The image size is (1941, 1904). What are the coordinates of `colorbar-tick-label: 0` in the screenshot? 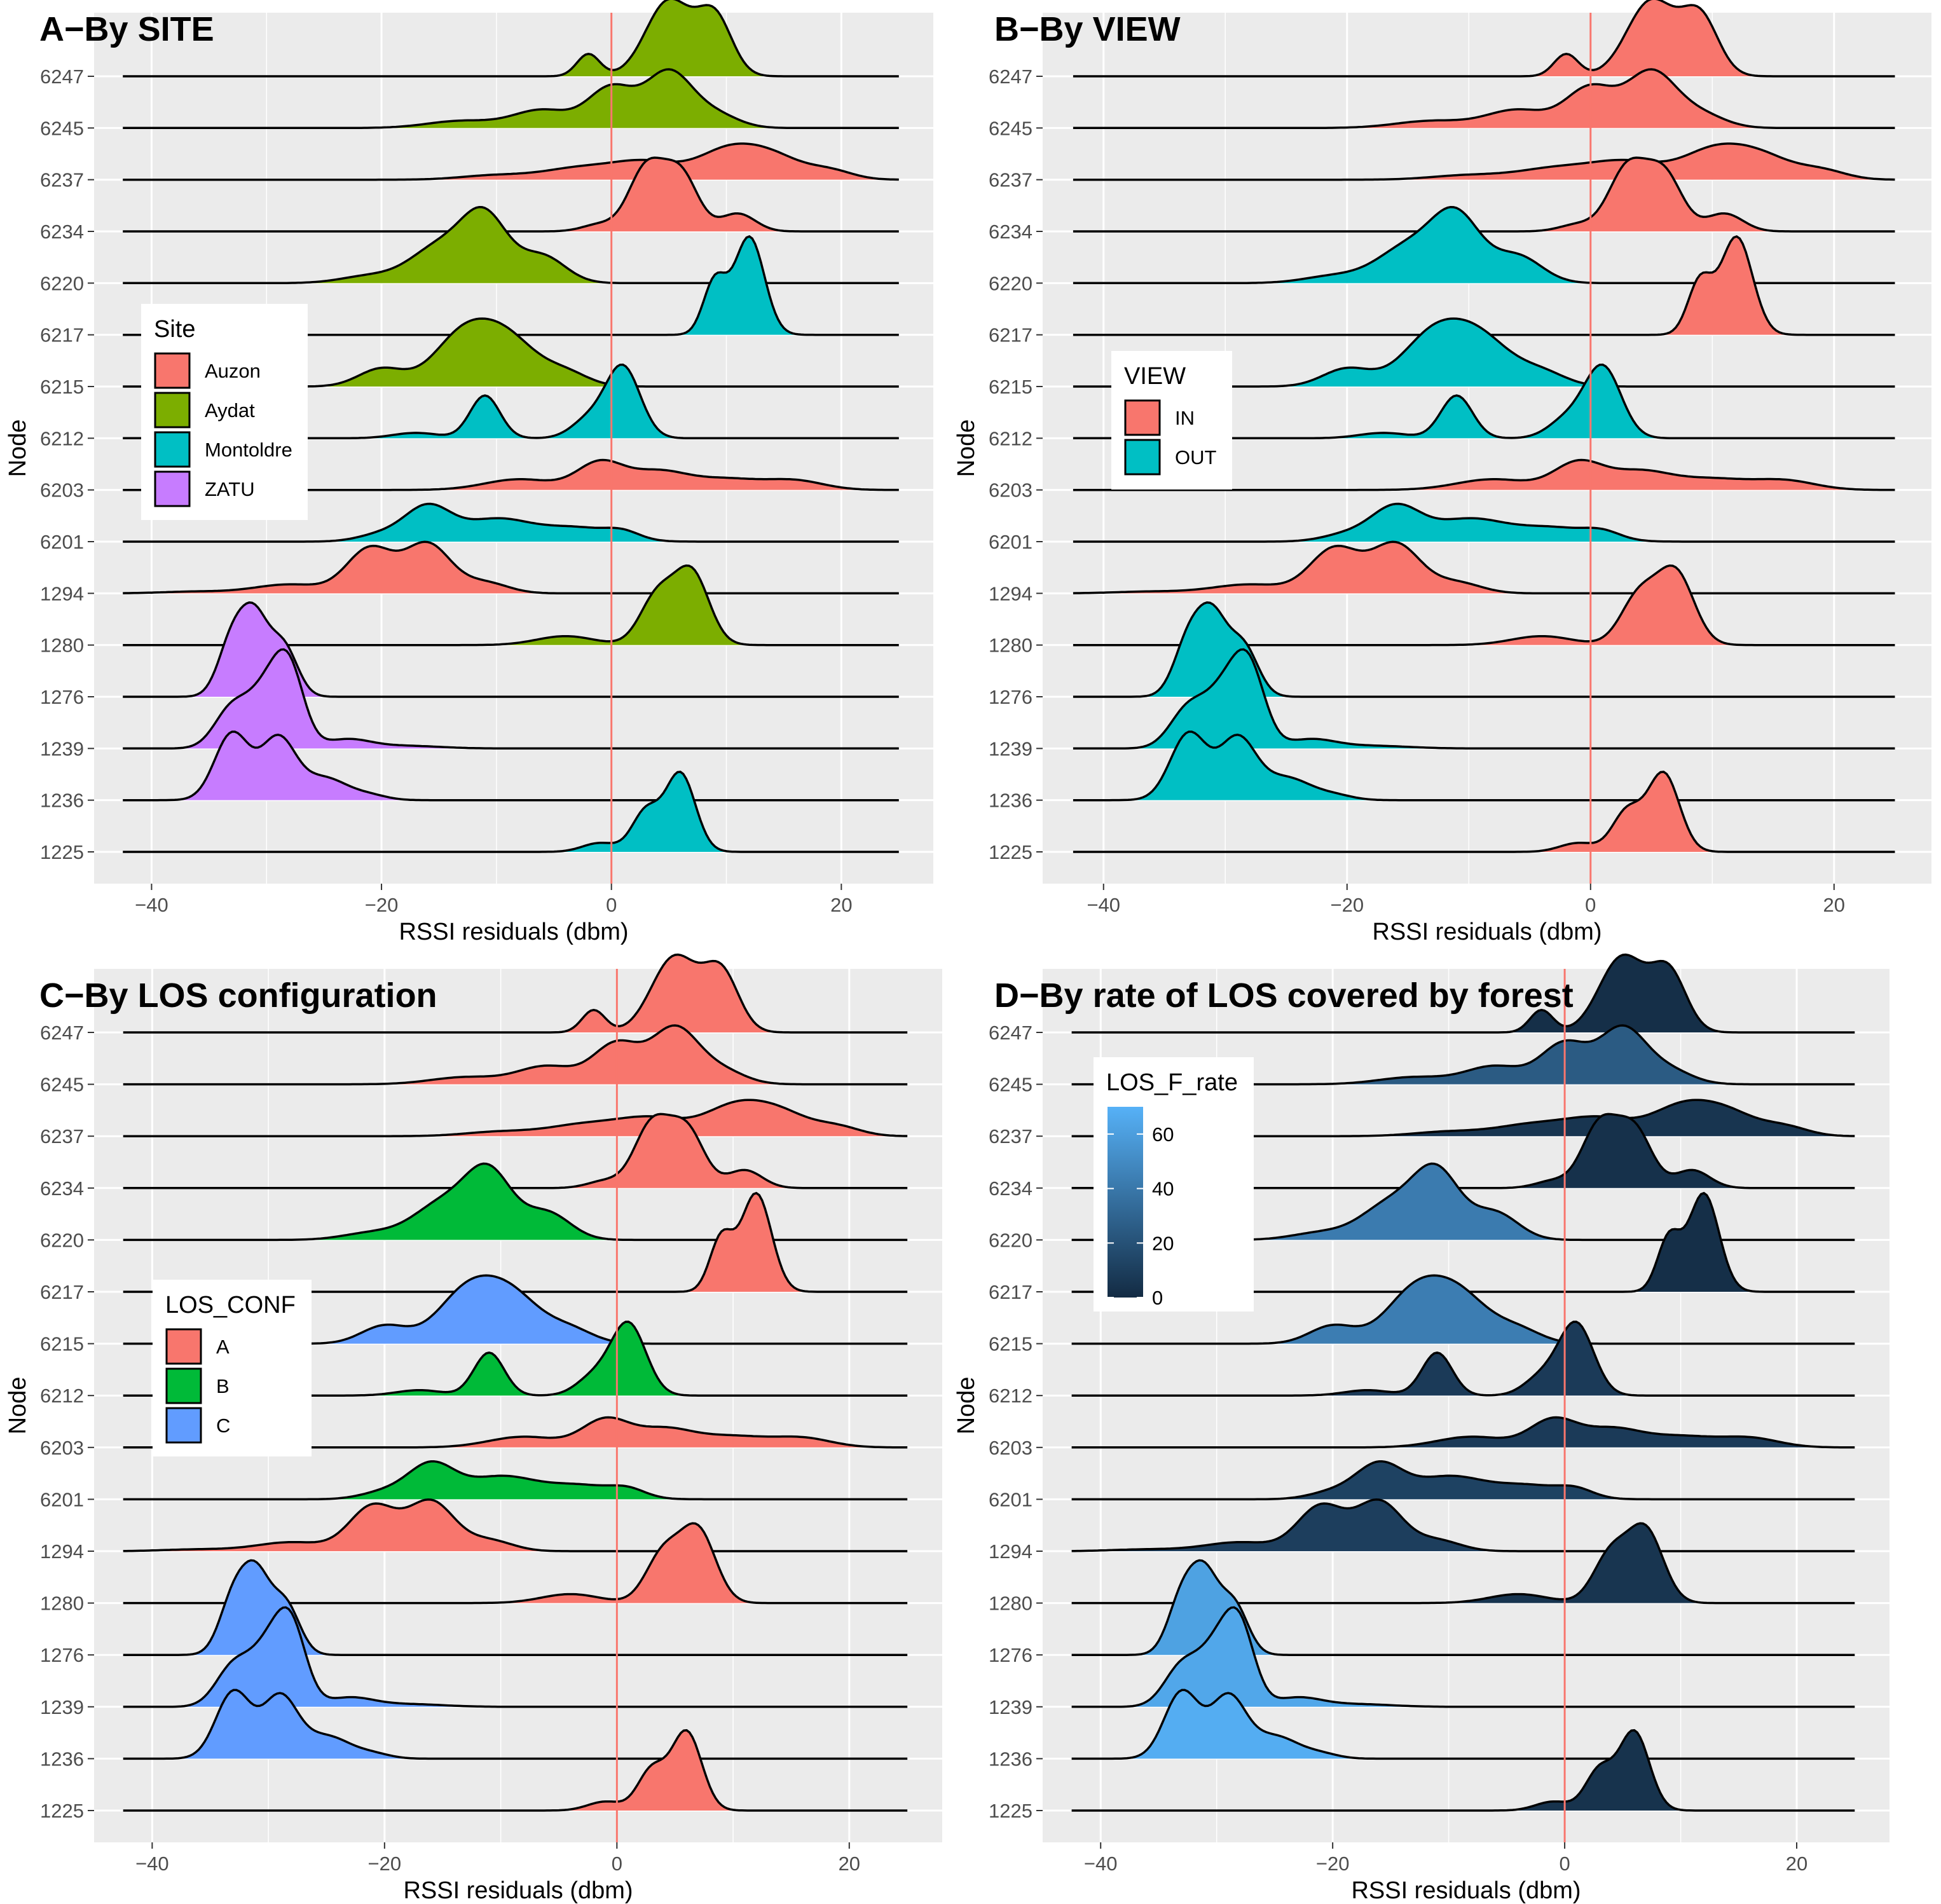 It's located at (1157, 1298).